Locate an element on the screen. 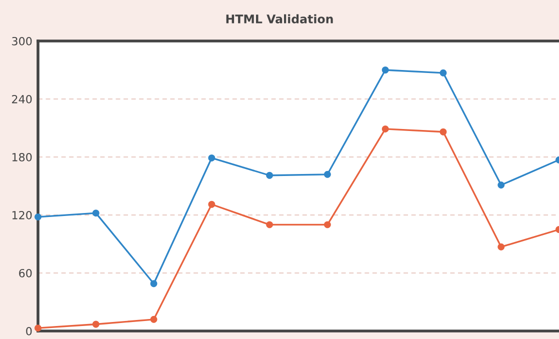 The height and width of the screenshot is (339, 559). y-tick-label: 0 is located at coordinates (29, 331).